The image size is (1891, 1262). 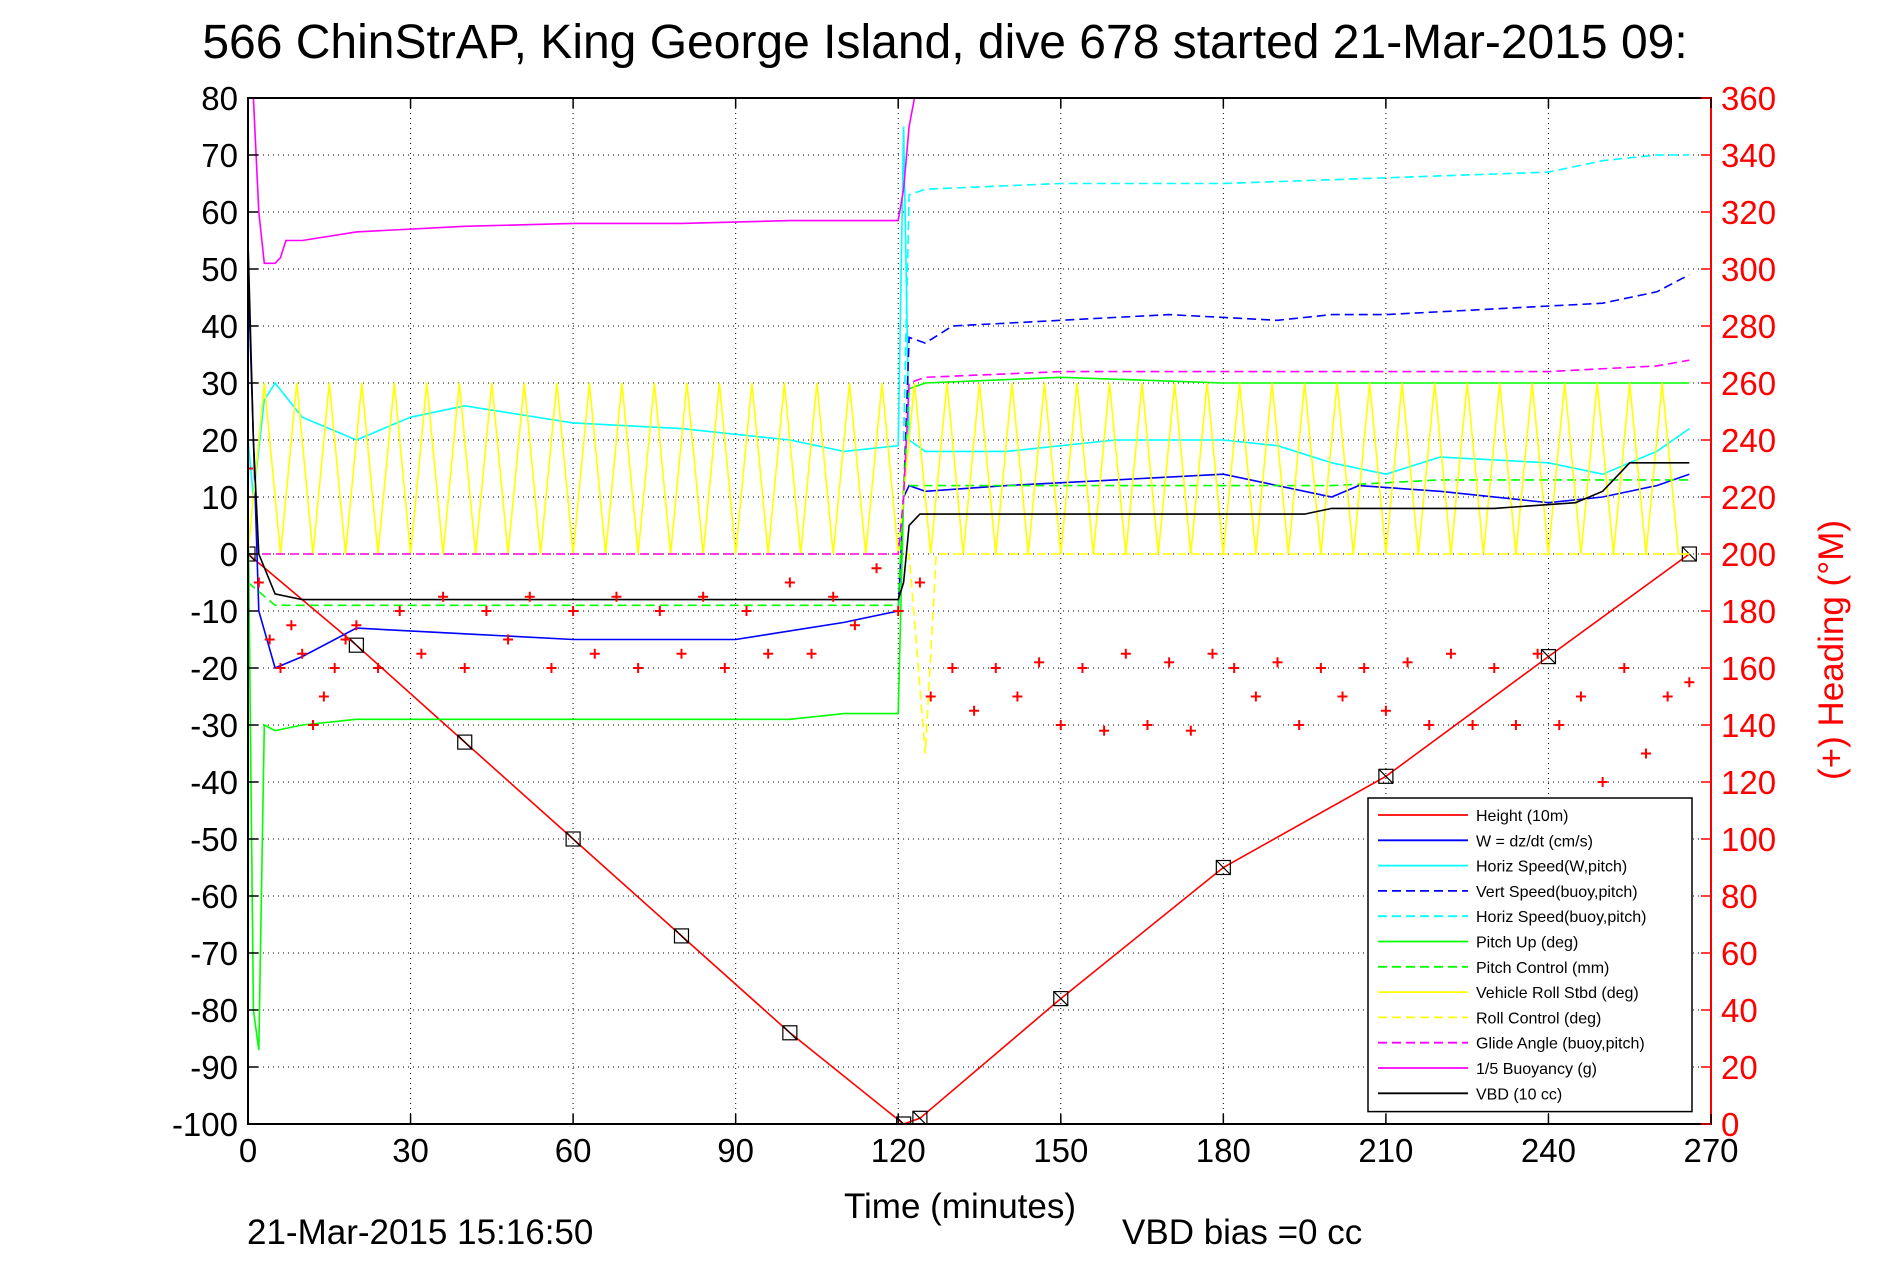 What do you see at coordinates (1710, 1150) in the screenshot?
I see `x-tick-label: 270` at bounding box center [1710, 1150].